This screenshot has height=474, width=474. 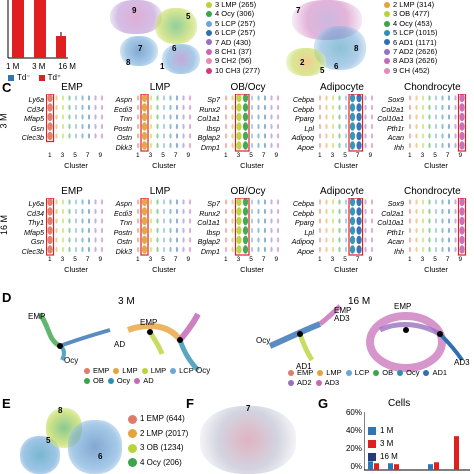 What do you see at coordinates (140, 48) in the screenshot?
I see `umap-b1-cluster-7: 7` at bounding box center [140, 48].